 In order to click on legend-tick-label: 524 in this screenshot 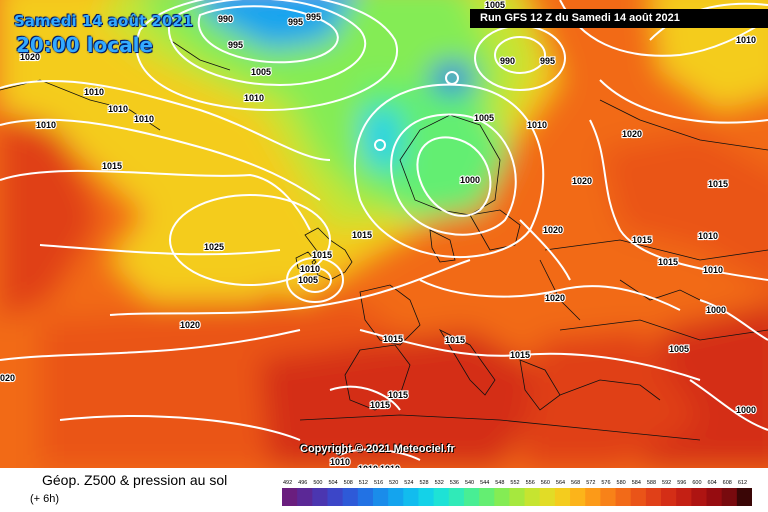, I will do `click(408, 483)`.